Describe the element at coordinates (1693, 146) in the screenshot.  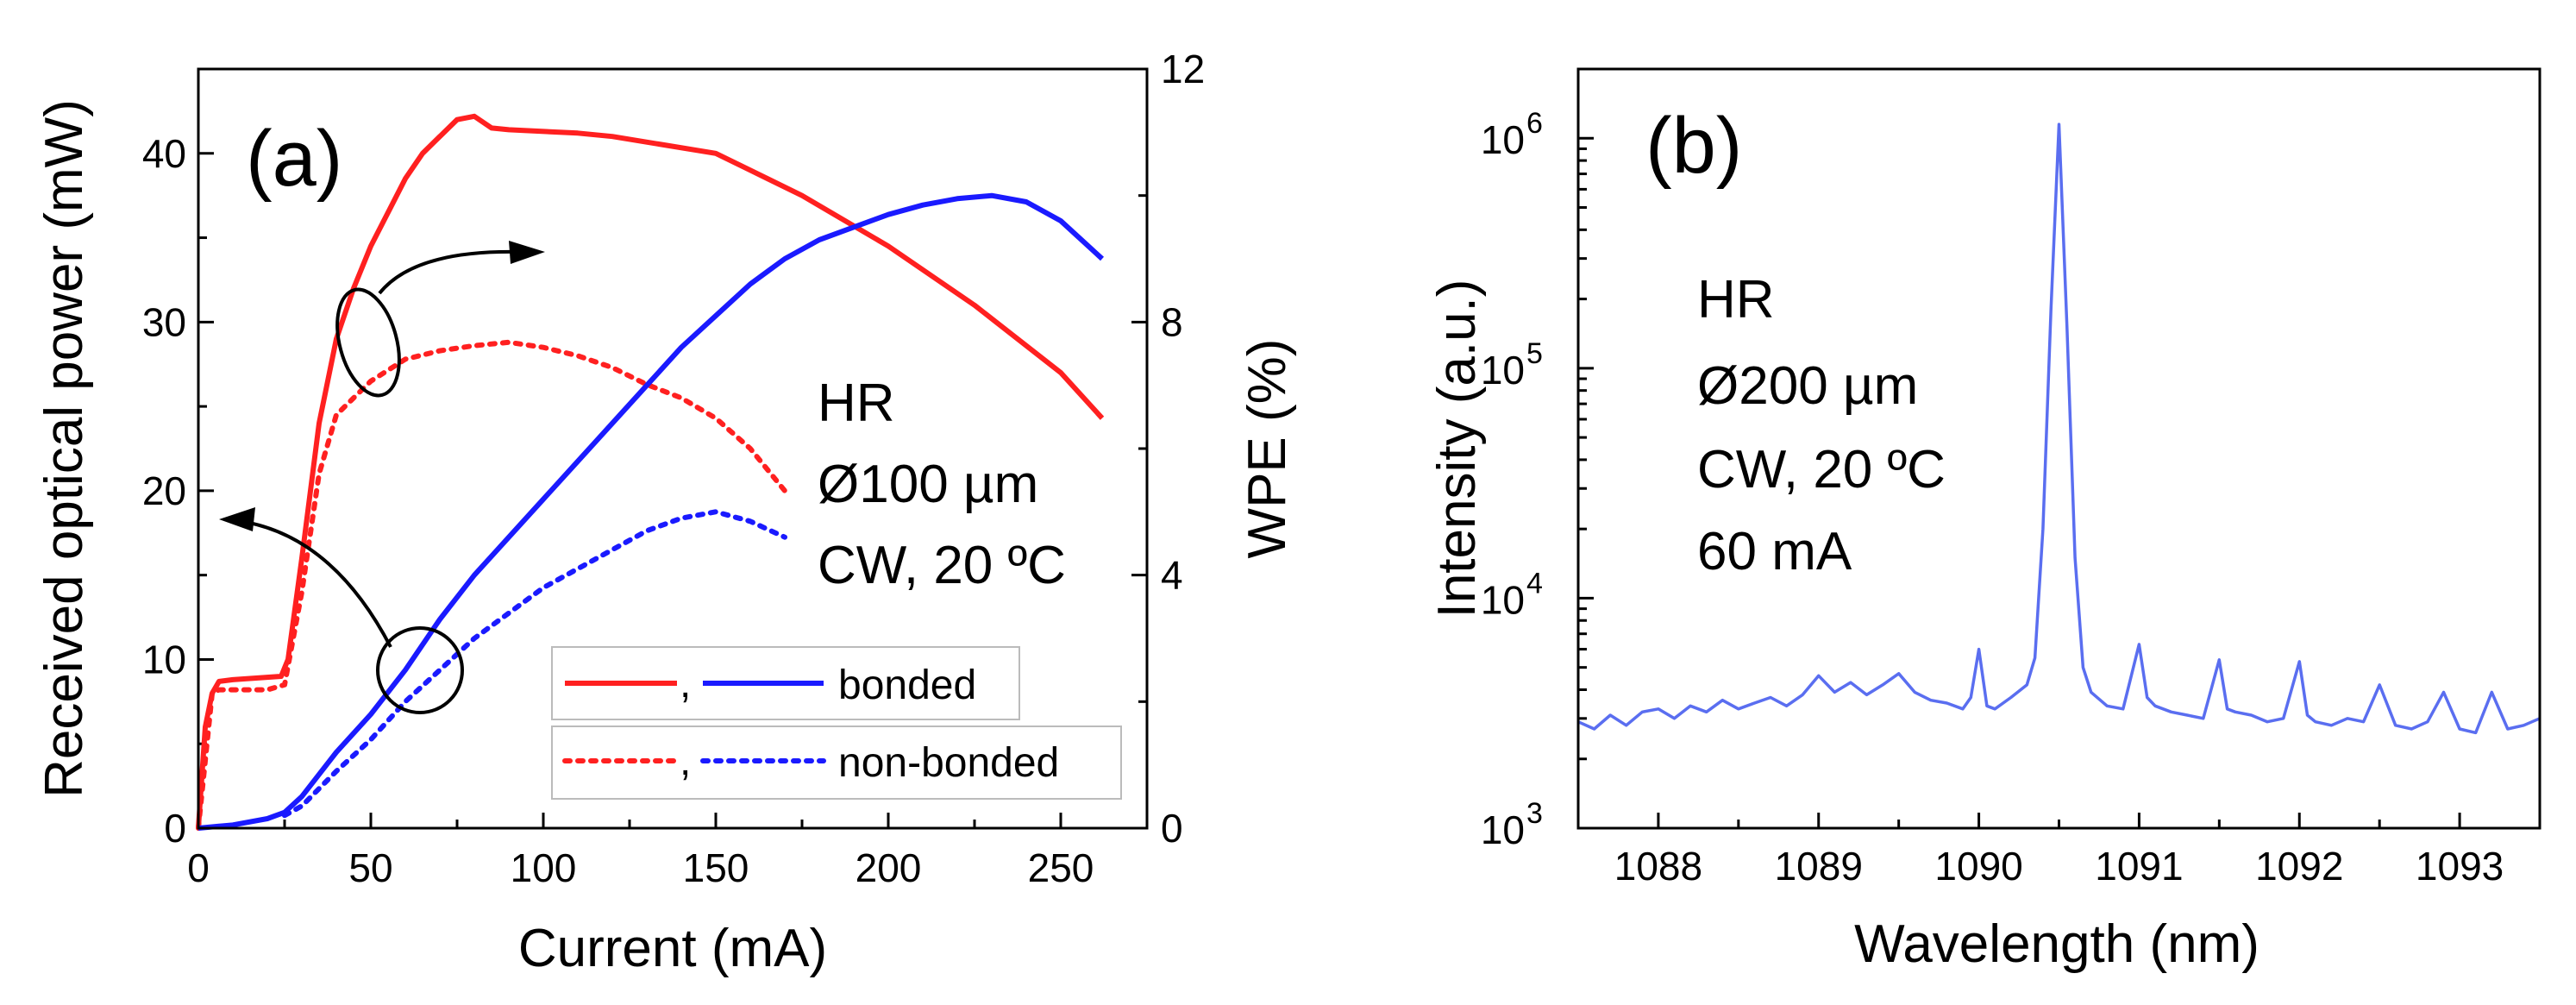
I see `panel-b-label: (b)` at that location.